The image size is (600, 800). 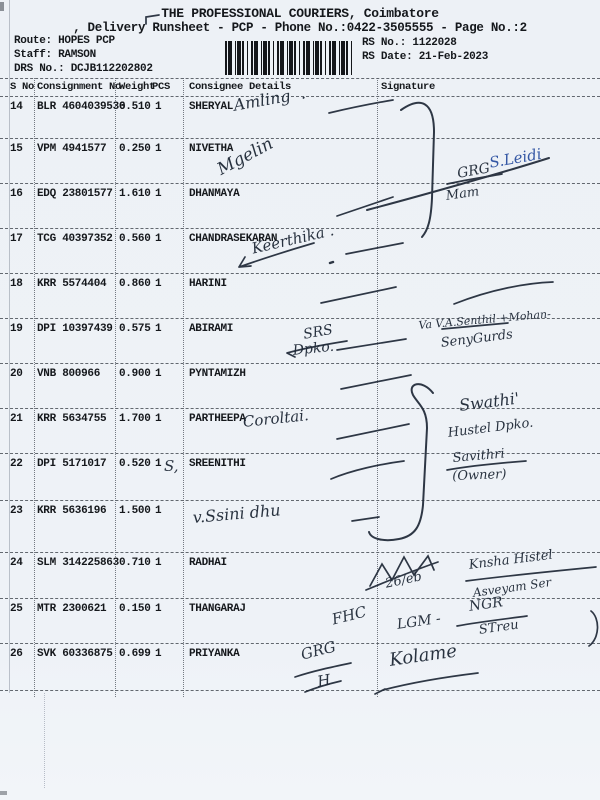 What do you see at coordinates (16, 464) in the screenshot?
I see `cell-sno: 22` at bounding box center [16, 464].